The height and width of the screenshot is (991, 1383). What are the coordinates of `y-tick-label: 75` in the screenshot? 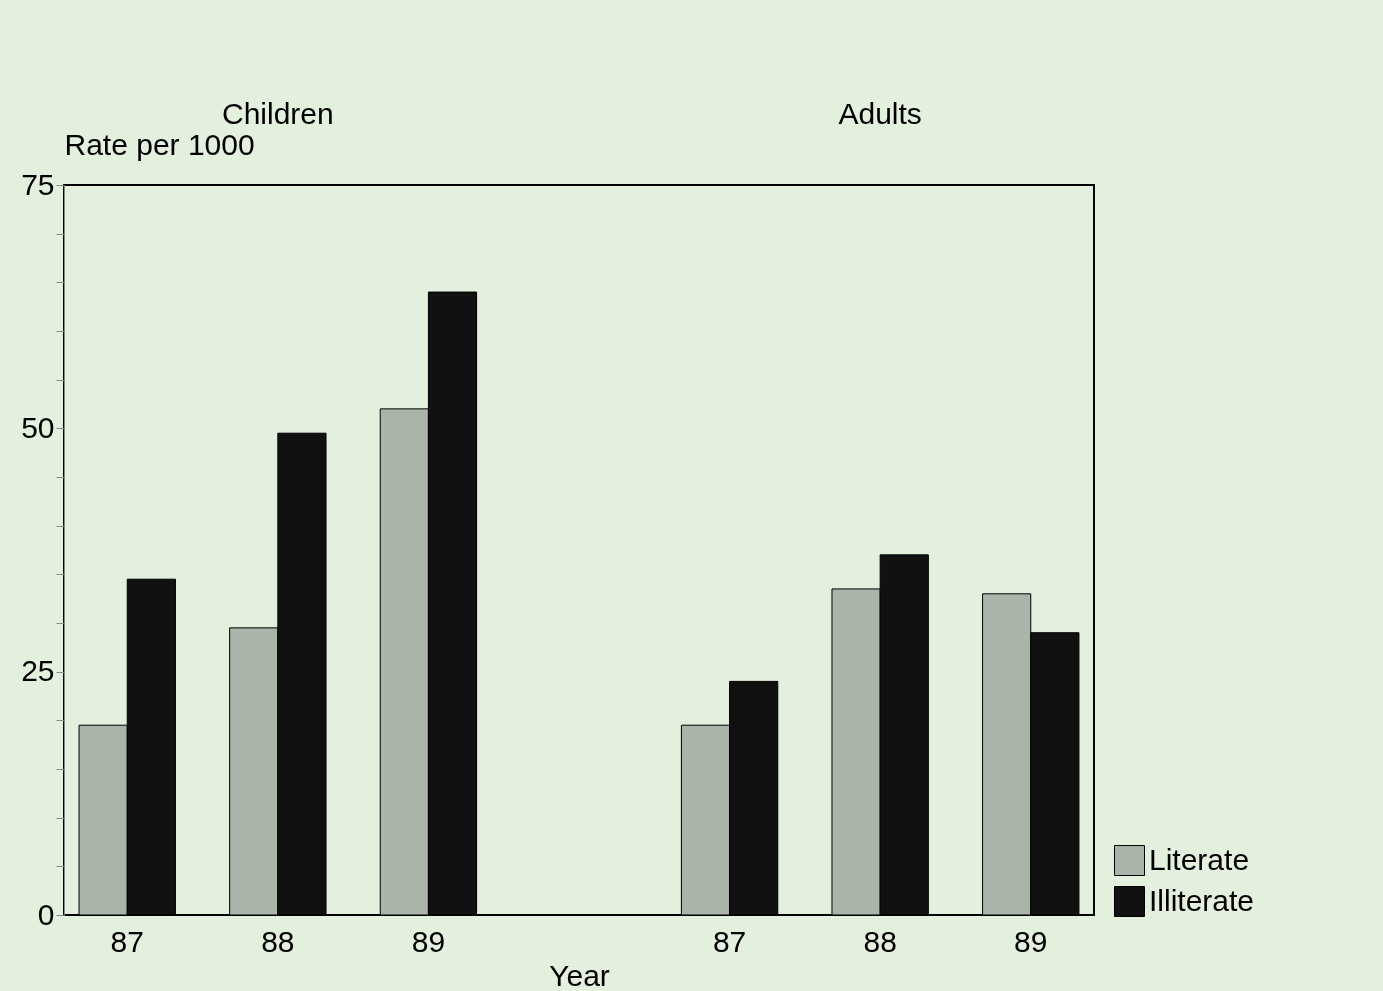 It's located at (38, 184).